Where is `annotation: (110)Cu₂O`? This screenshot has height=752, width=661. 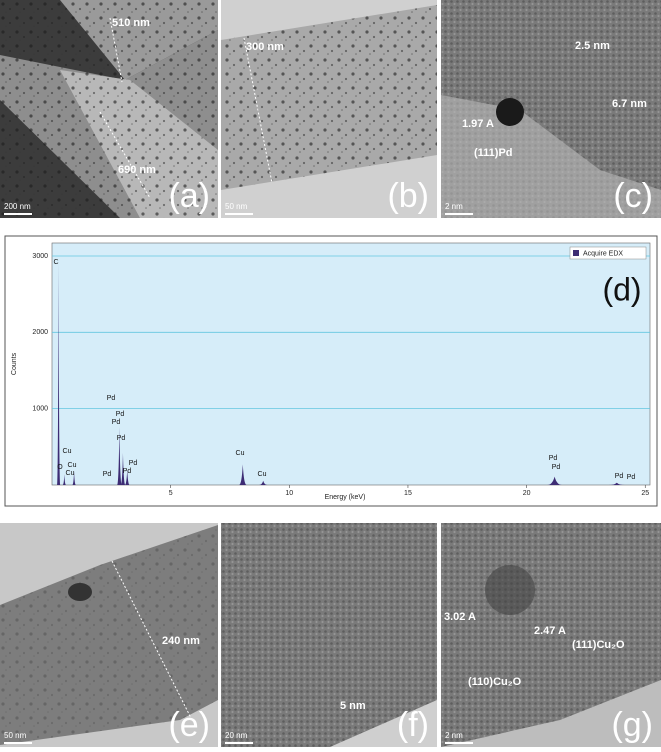 annotation: (110)Cu₂O is located at coordinates (495, 682).